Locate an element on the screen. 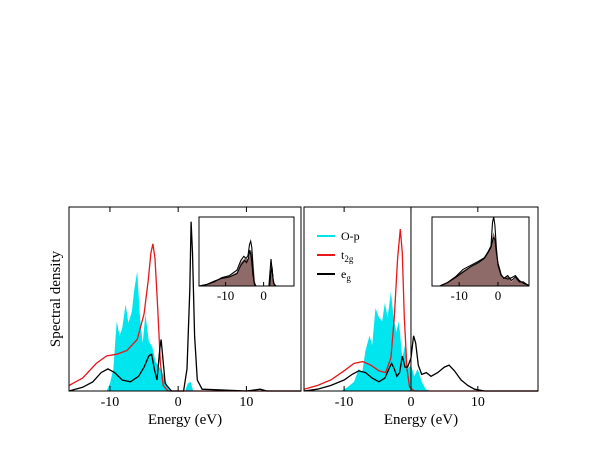  right-inset-tick-label-0: -10 is located at coordinates (458, 295).